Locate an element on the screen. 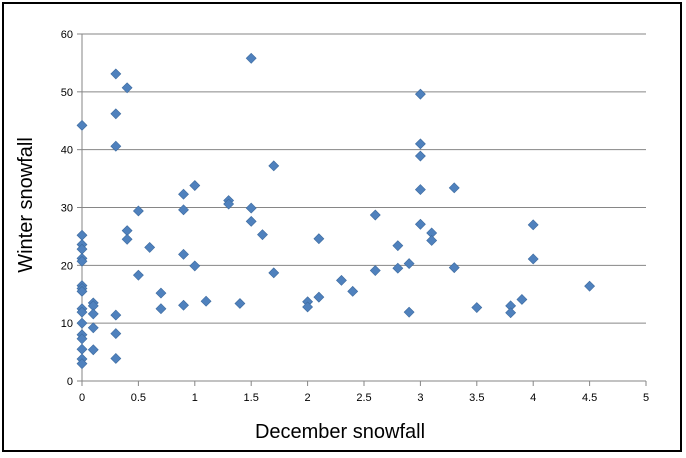  x-tick-label: 4.5 is located at coordinates (589, 398).